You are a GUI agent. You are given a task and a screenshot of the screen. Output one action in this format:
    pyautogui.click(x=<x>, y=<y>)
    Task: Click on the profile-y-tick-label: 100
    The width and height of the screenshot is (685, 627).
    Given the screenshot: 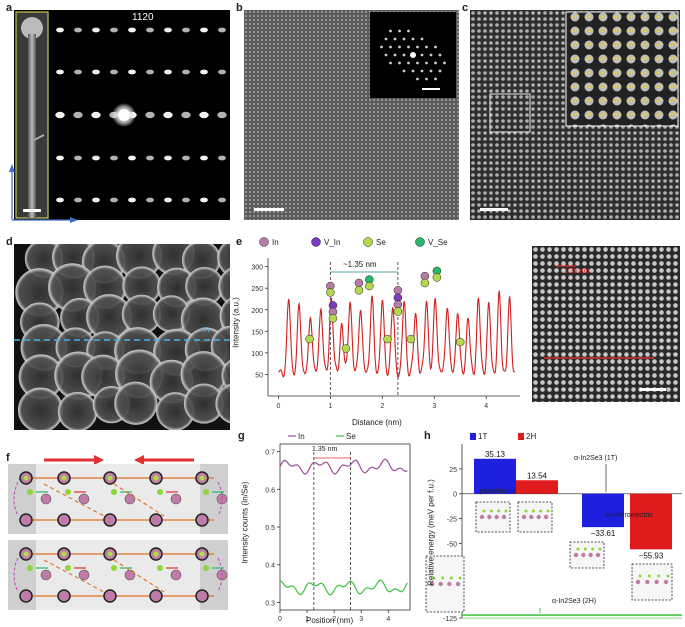 What is the action you would take?
    pyautogui.click(x=257, y=354)
    